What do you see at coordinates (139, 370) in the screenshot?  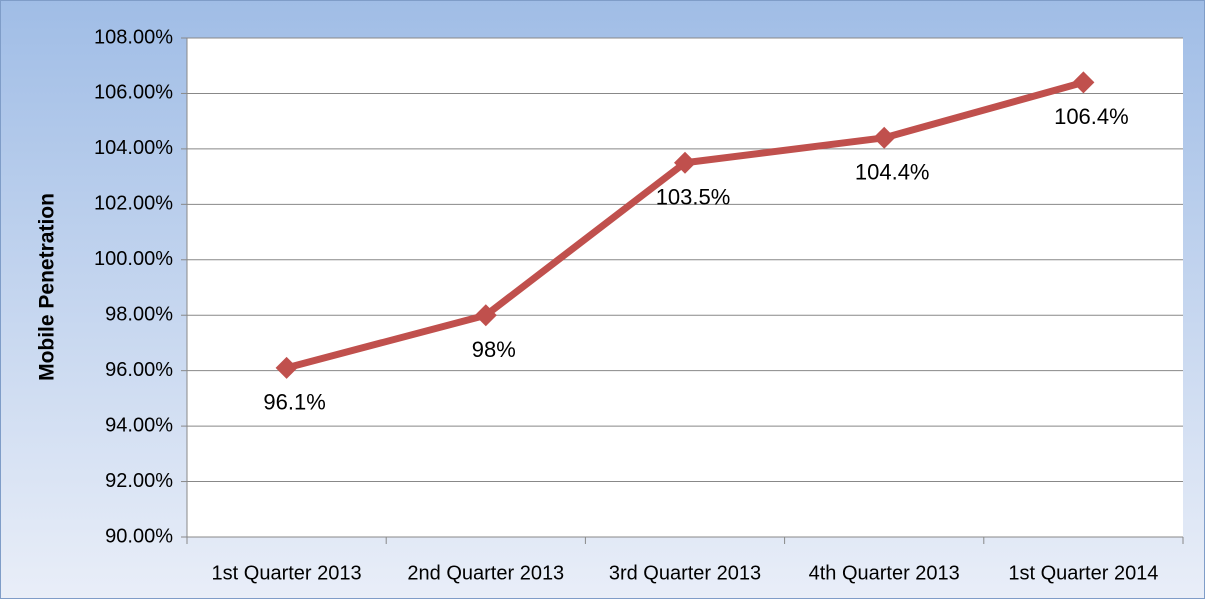 I see `y-tick-label: 96.00%` at bounding box center [139, 370].